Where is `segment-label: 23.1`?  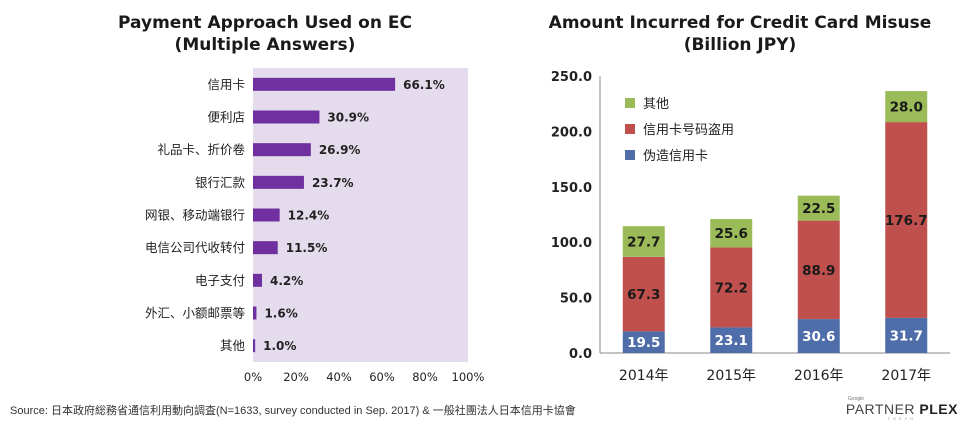
segment-label: 23.1 is located at coordinates (731, 341).